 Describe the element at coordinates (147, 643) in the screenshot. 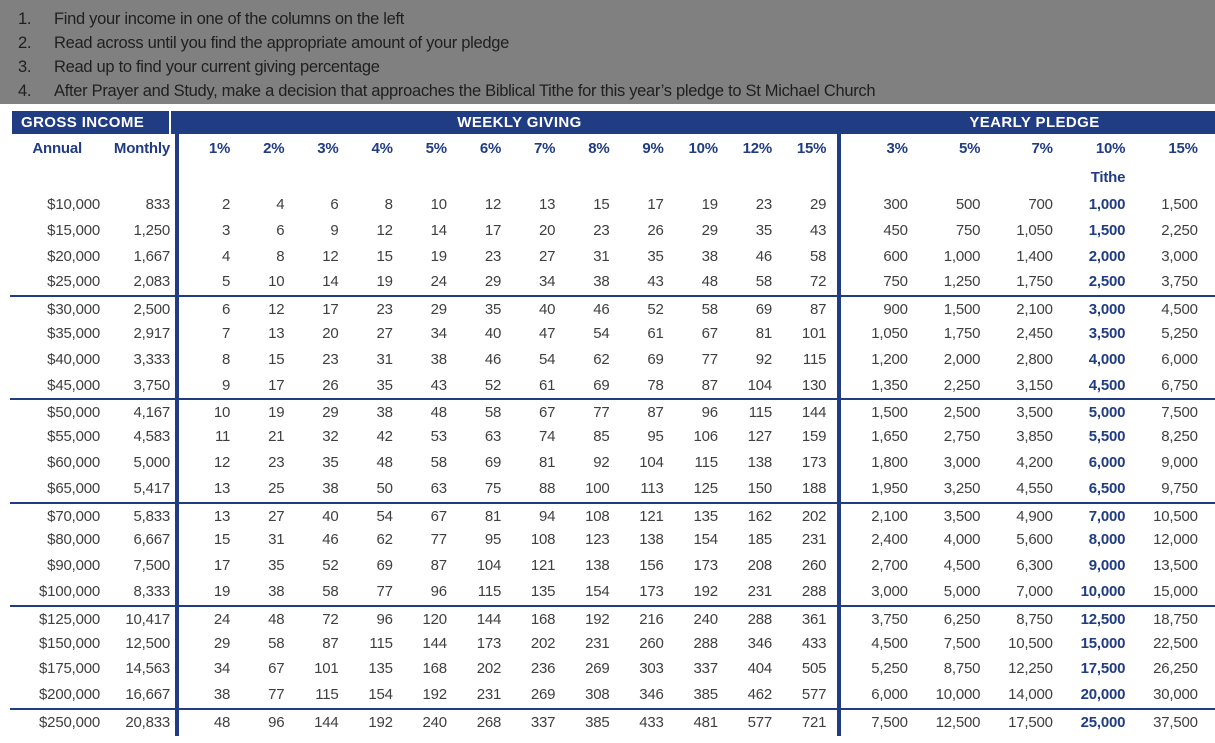

I see `monthly-income-value: 12,500` at that location.